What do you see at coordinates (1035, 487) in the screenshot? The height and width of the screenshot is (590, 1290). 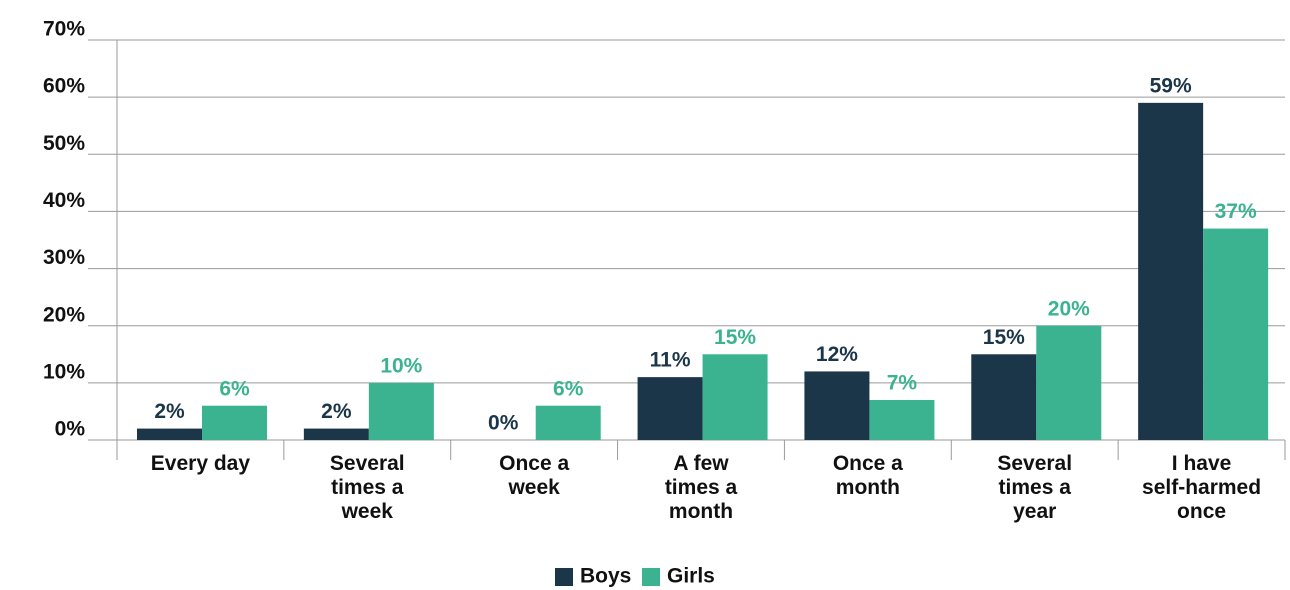 I see `x-tick-label: Several times a year` at bounding box center [1035, 487].